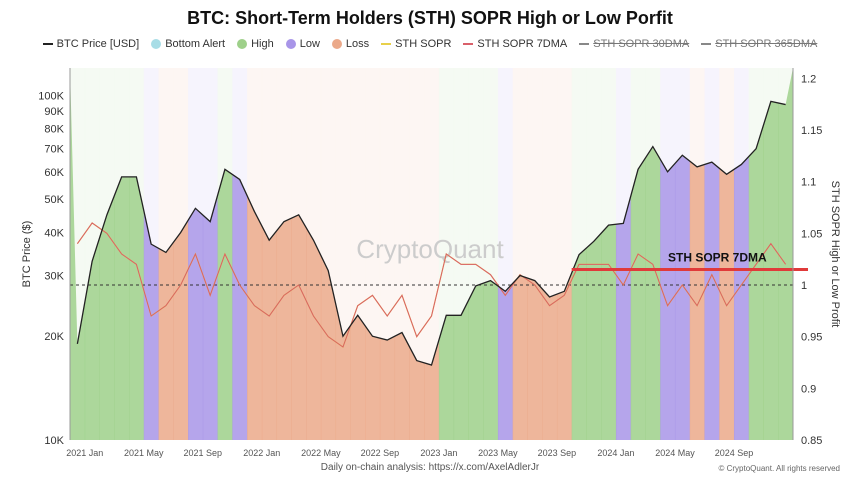 This screenshot has width=860, height=483. I want to click on legend-item: High, so click(255, 44).